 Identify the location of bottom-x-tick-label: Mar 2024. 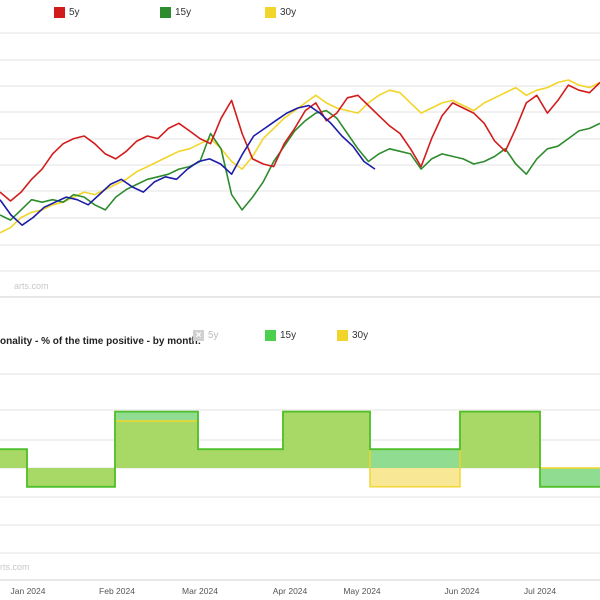
(200, 591).